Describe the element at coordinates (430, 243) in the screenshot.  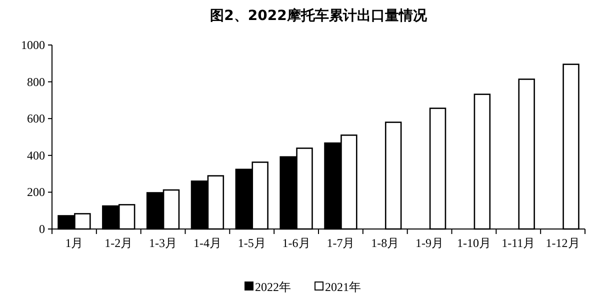
I see `x-tick-label: 1-9月` at that location.